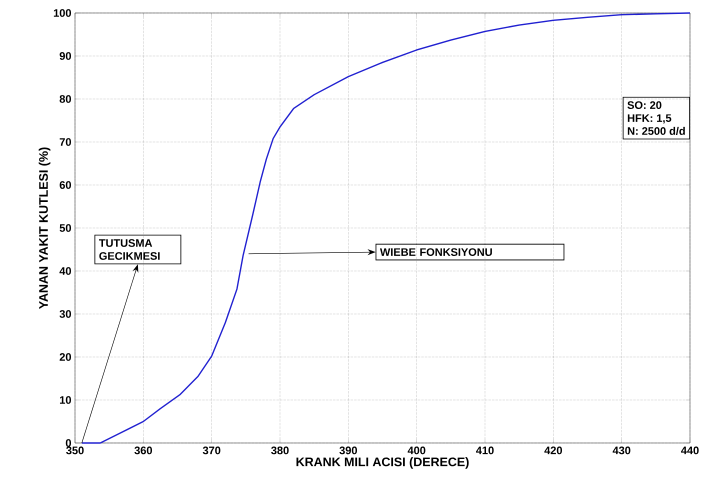 This screenshot has height=498, width=708. Describe the element at coordinates (66, 142) in the screenshot. I see `y-tick-label: 70` at that location.